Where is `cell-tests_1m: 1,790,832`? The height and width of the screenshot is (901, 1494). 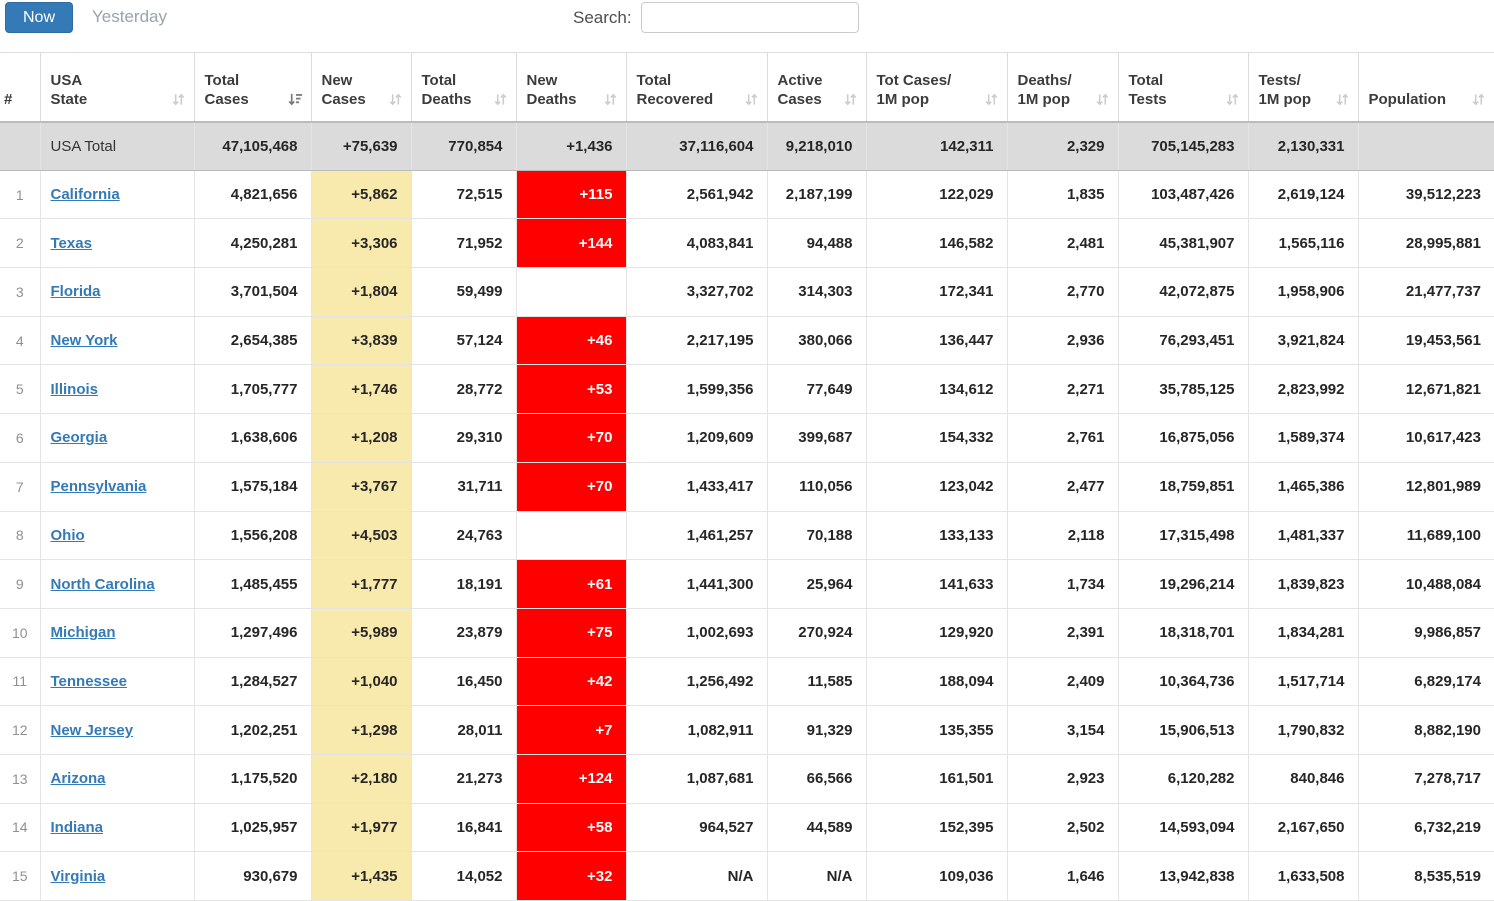 cell-tests_1m: 1,790,832 is located at coordinates (1303, 730).